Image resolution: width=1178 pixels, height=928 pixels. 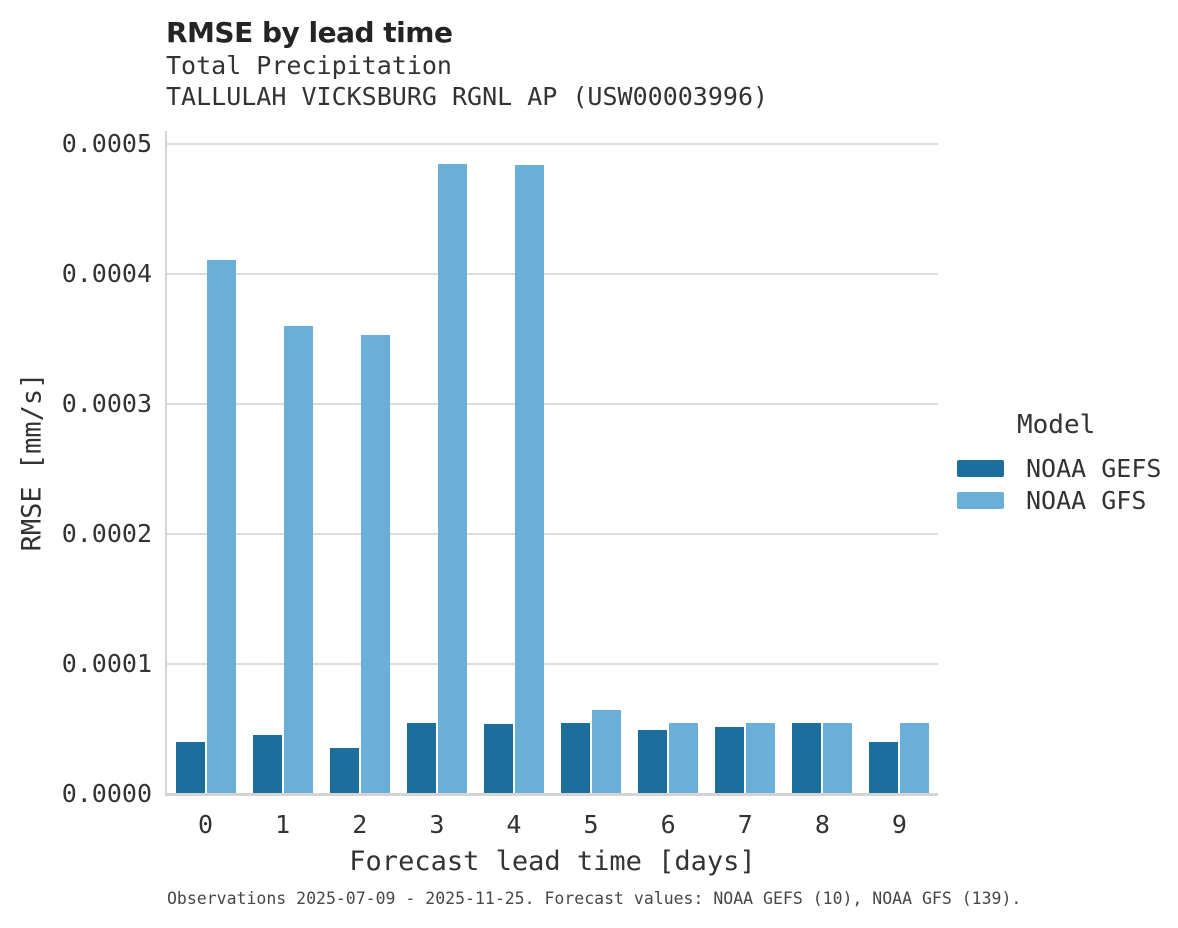 I want to click on x-axis-line, so click(x=551, y=794).